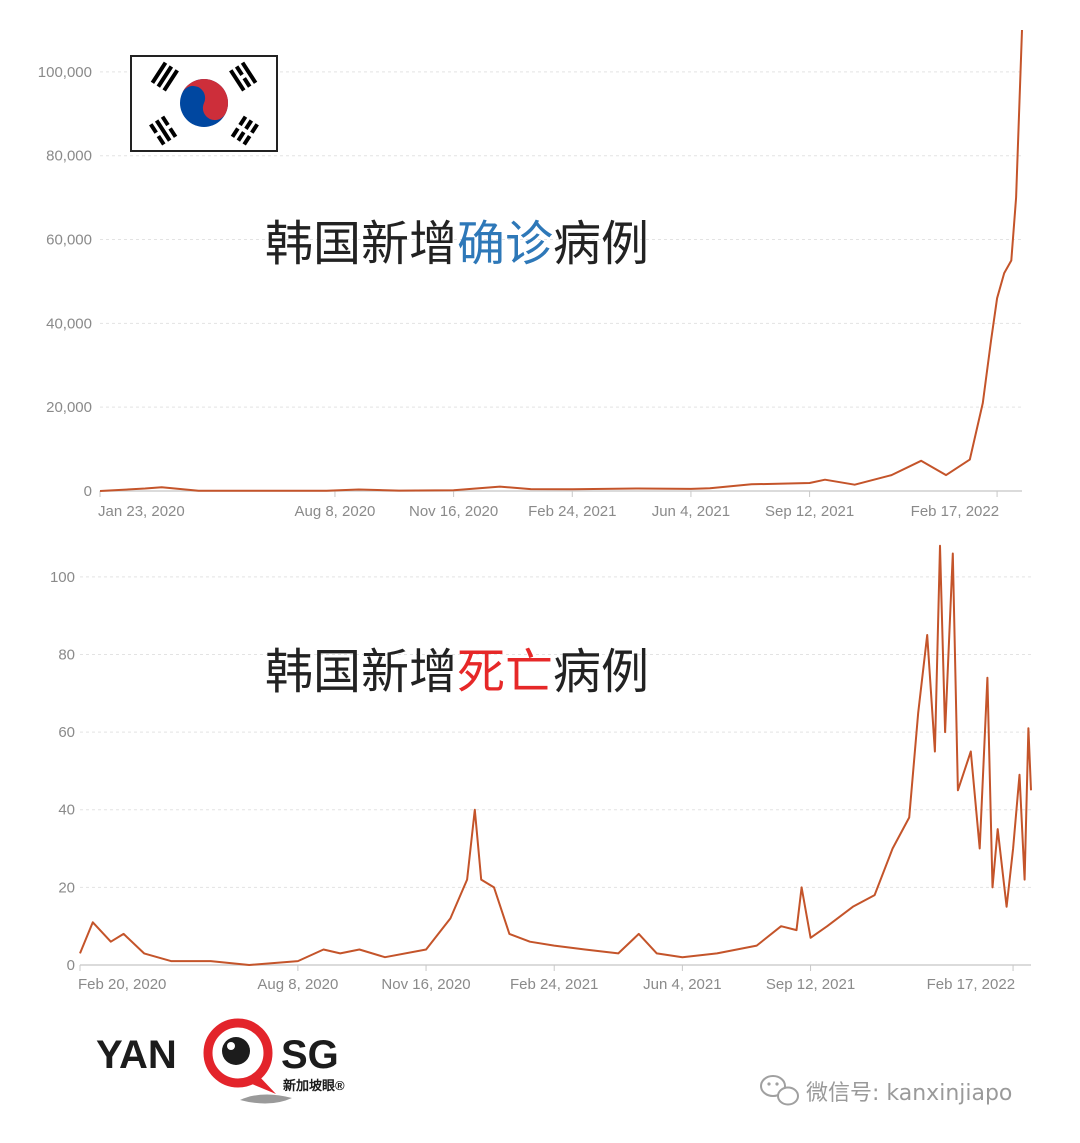 Image resolution: width=1080 pixels, height=1143 pixels. I want to click on wechat-icon, so click(779, 1090).